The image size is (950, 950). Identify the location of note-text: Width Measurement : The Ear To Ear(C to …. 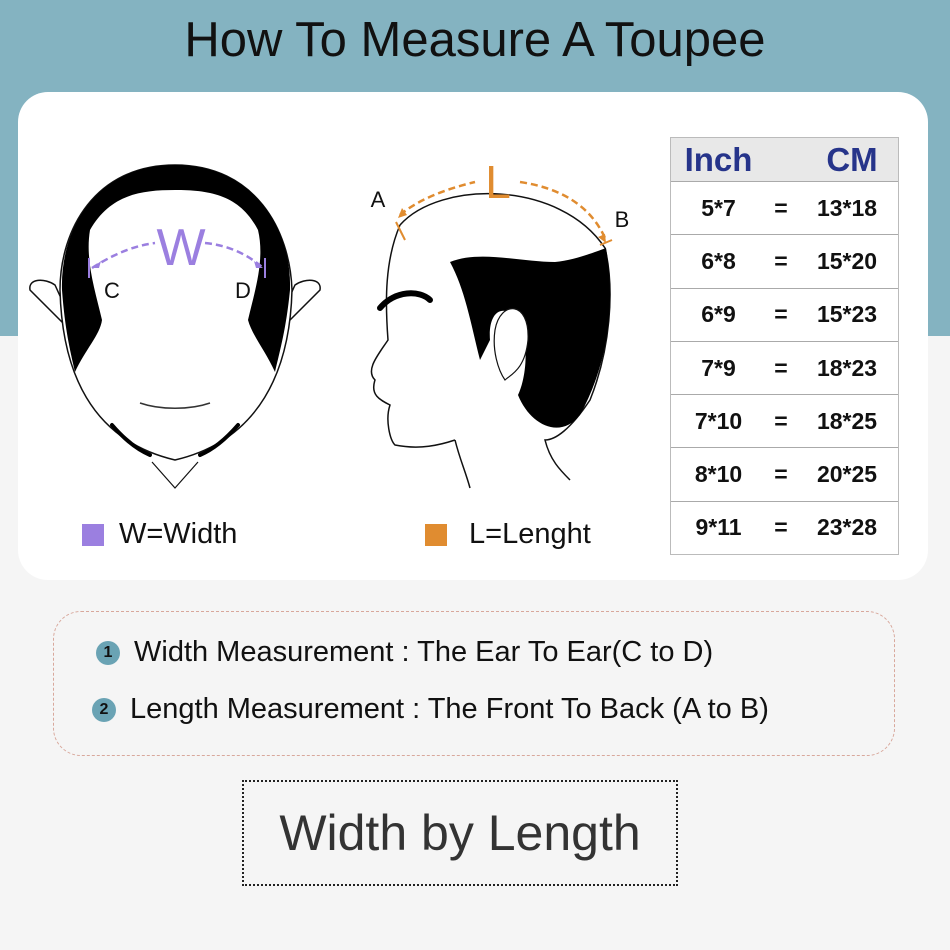
(424, 652).